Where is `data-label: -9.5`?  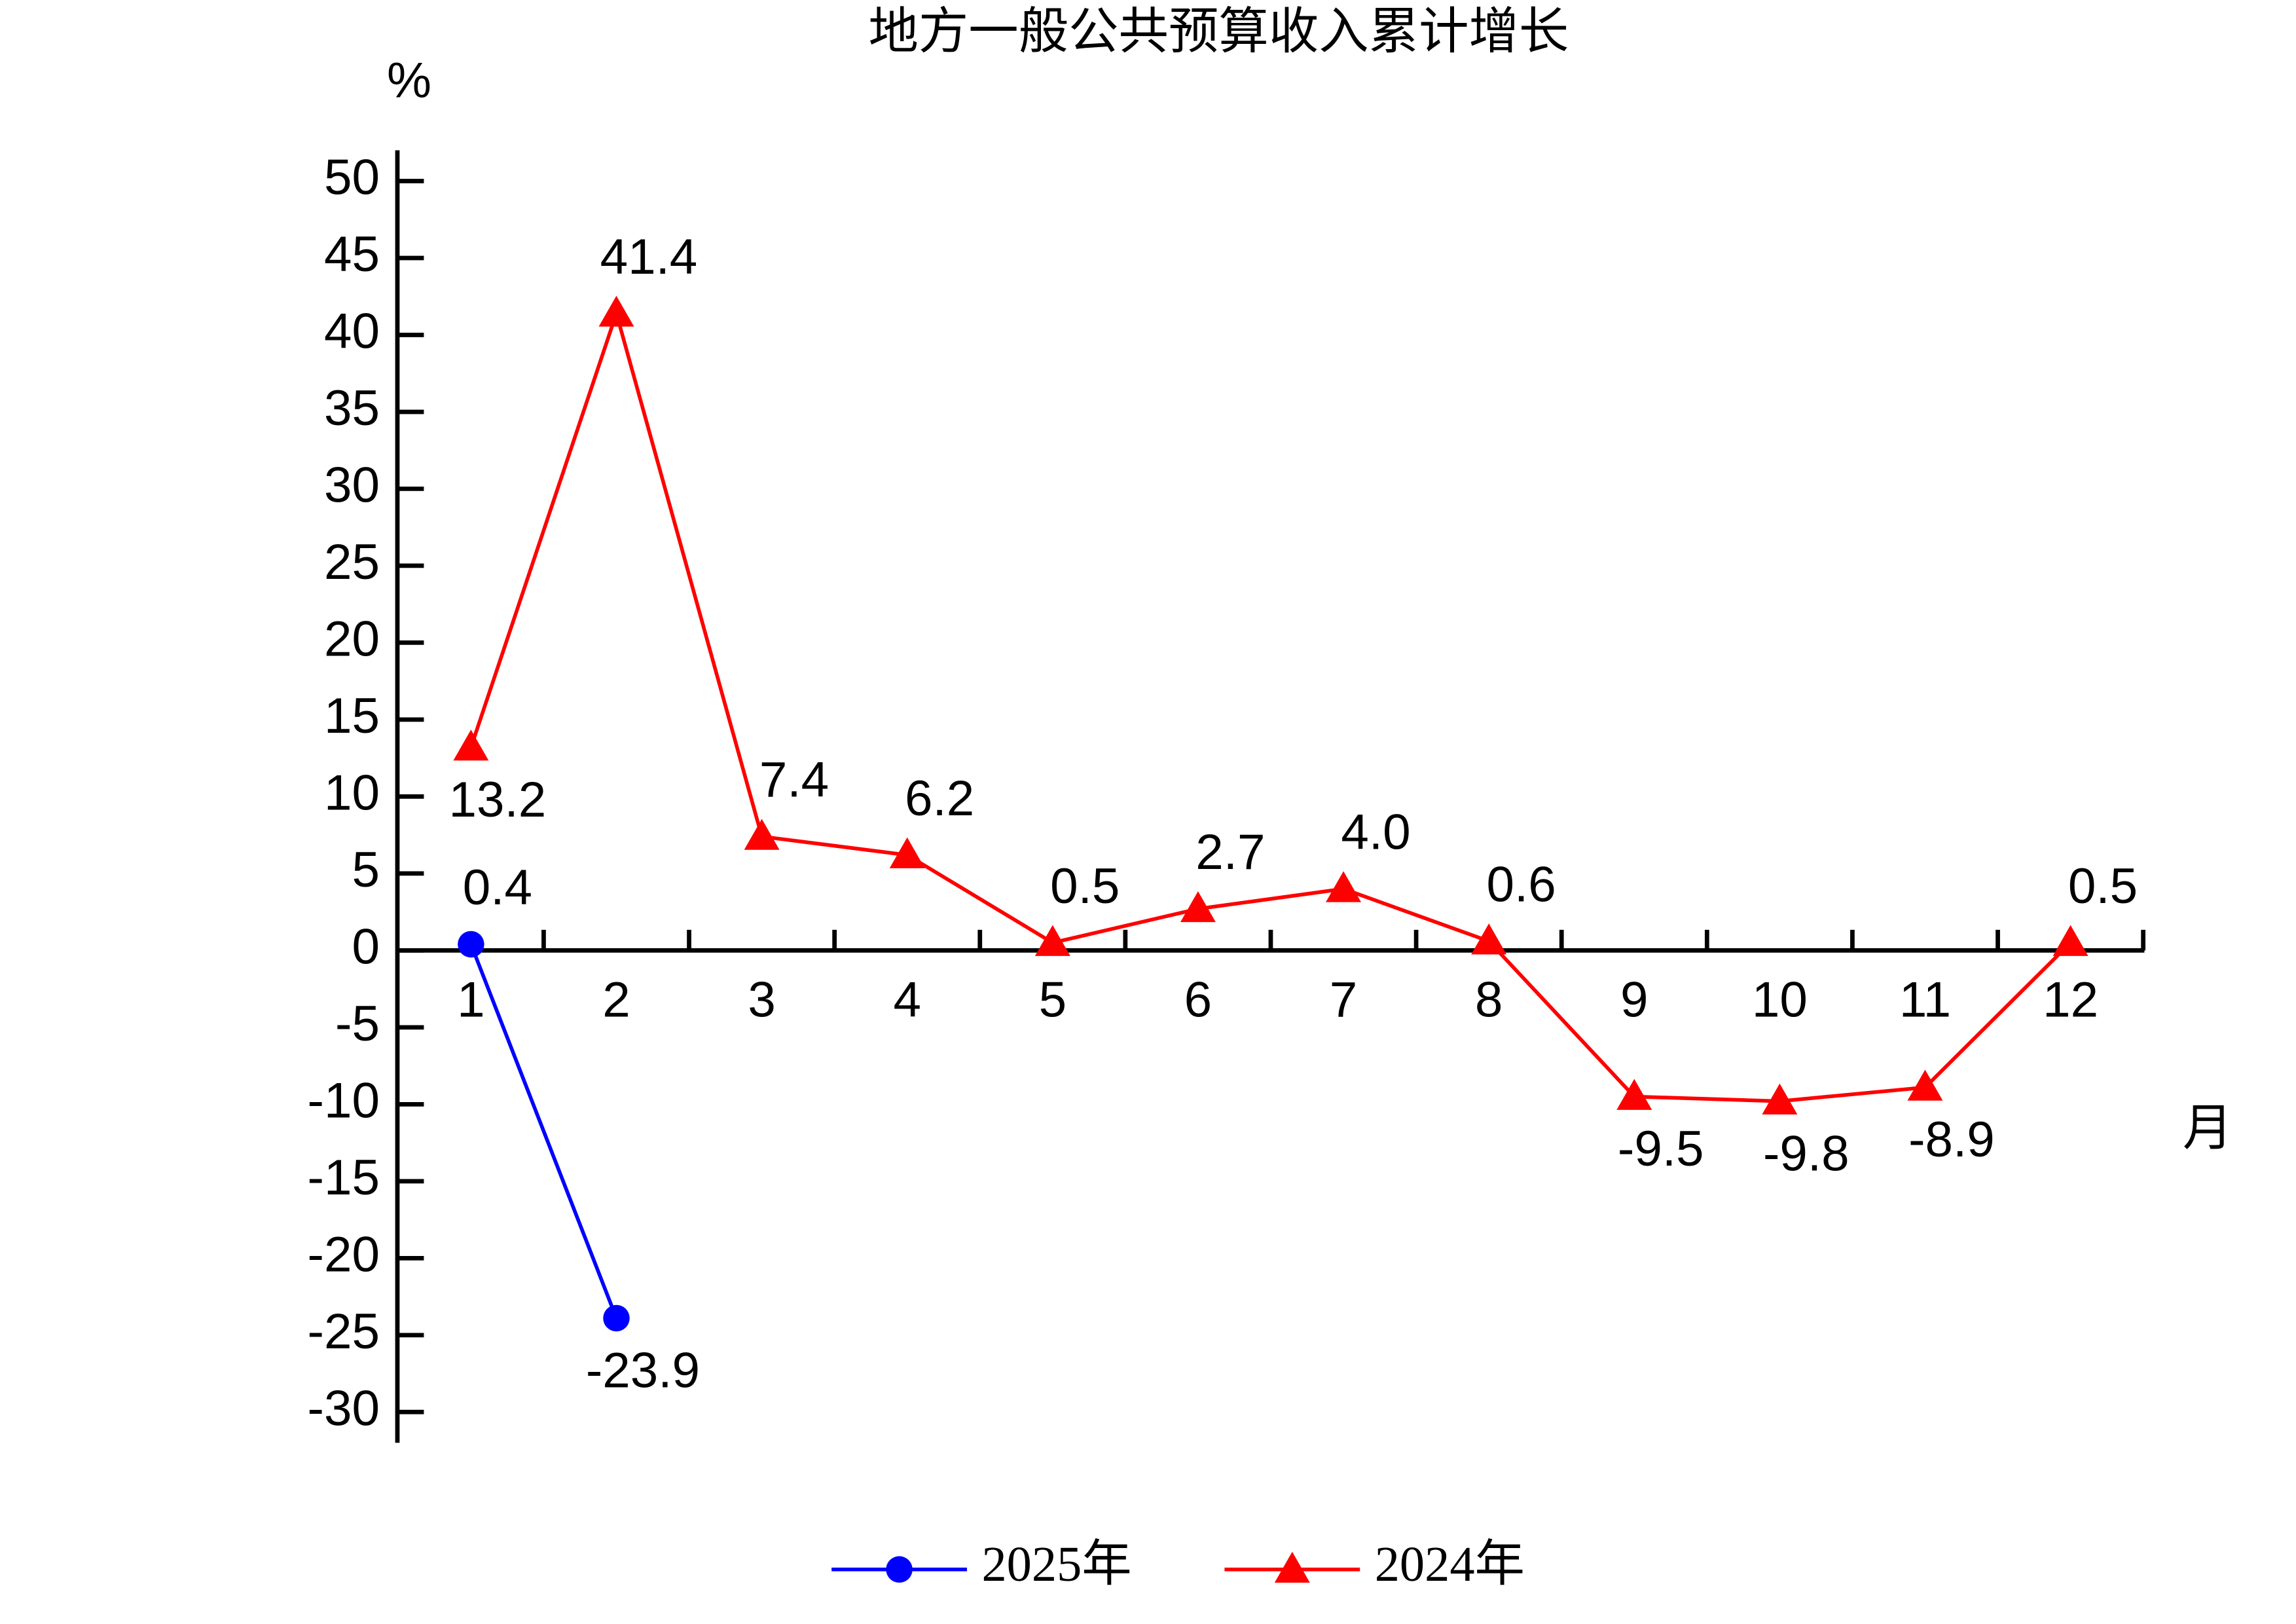
data-label: -9.5 is located at coordinates (1661, 1149).